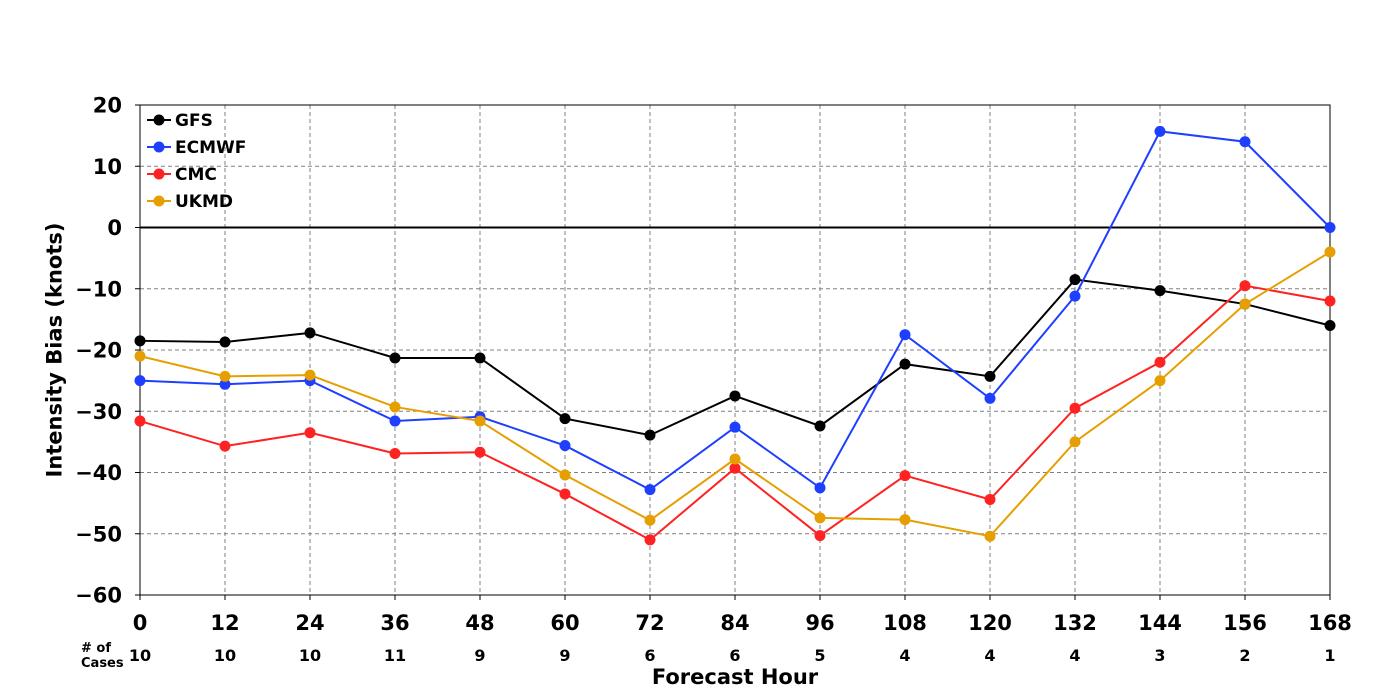 The image size is (1400, 700). What do you see at coordinates (395, 655) in the screenshot?
I see `case-count-label: 11` at bounding box center [395, 655].